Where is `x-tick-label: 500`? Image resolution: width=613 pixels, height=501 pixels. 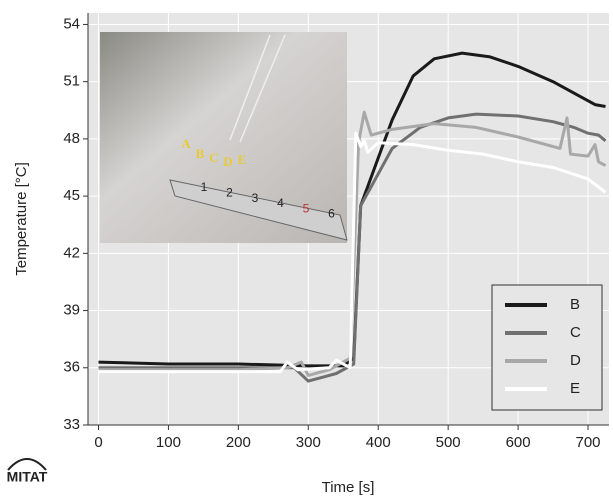 x-tick-label: 500 is located at coordinates (448, 442).